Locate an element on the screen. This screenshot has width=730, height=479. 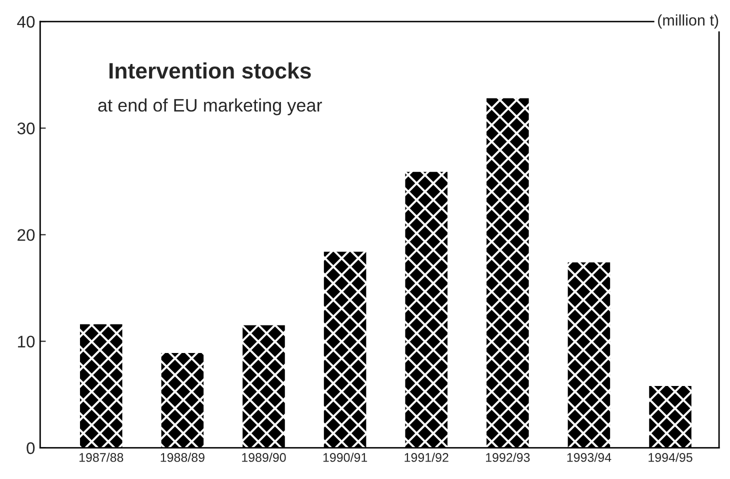
x-tick-label: 1990/91 is located at coordinates (345, 457).